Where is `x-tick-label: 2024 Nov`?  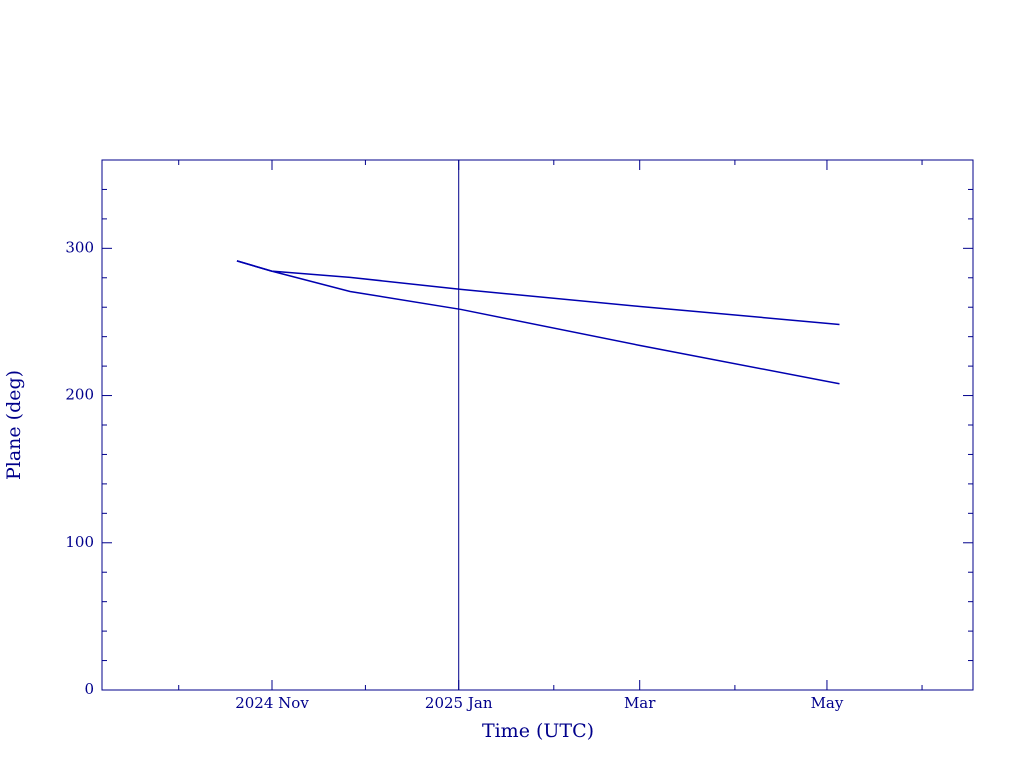 x-tick-label: 2024 Nov is located at coordinates (272, 703).